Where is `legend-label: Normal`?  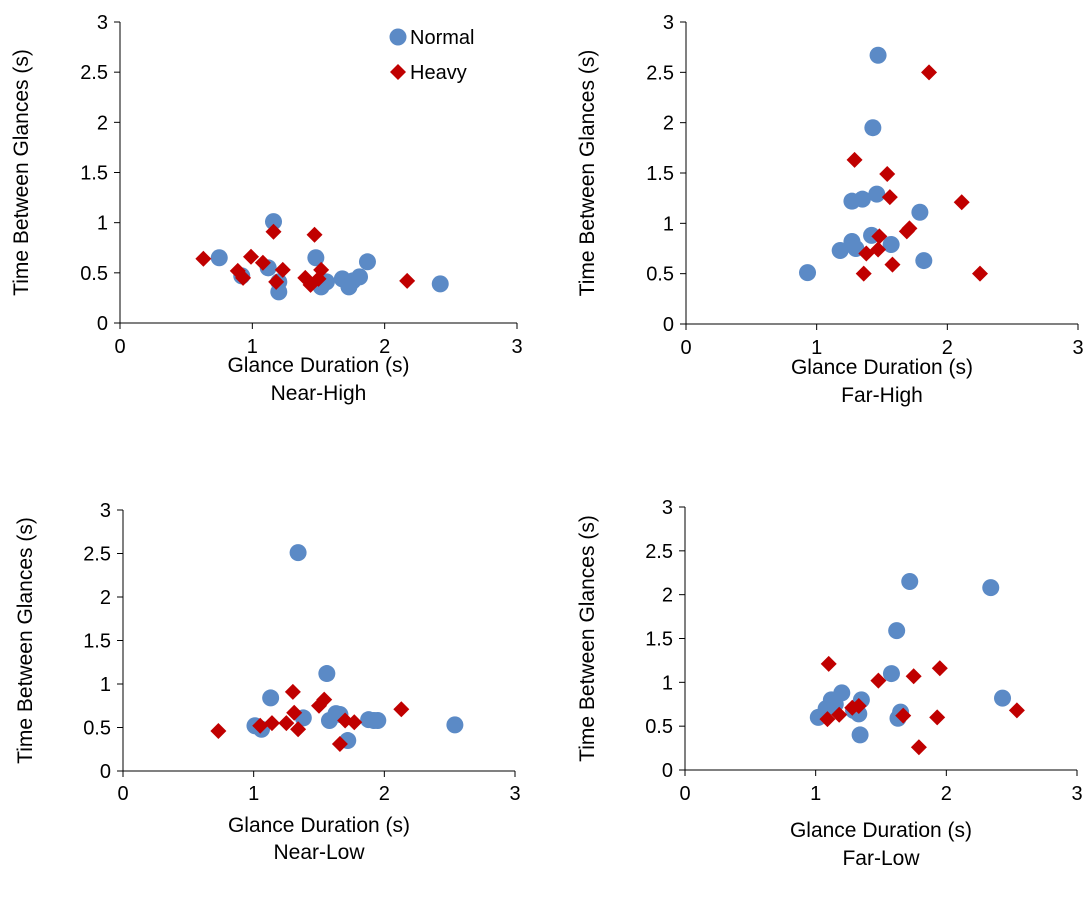 legend-label: Normal is located at coordinates (442, 38).